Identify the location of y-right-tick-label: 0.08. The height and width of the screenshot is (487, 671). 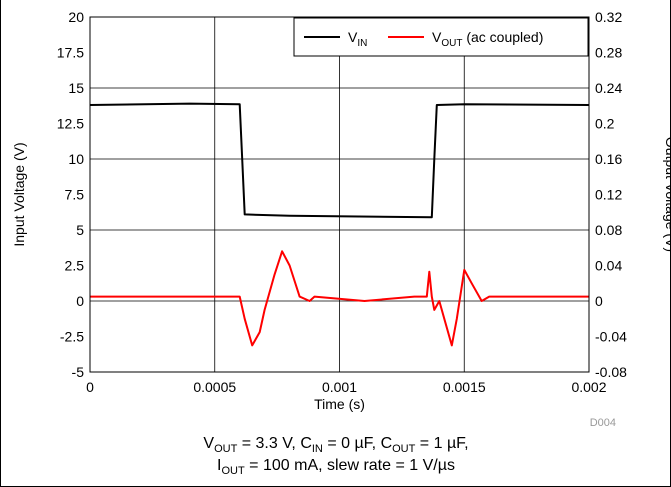
(608, 230).